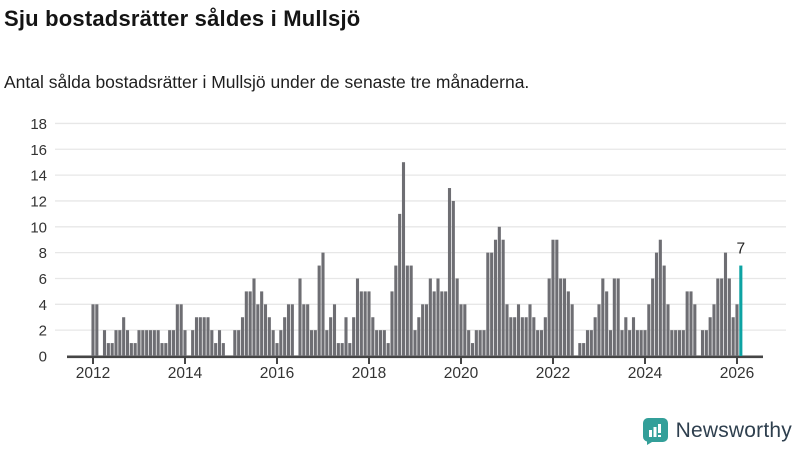  I want to click on x-tick-label: 2012, so click(93, 373).